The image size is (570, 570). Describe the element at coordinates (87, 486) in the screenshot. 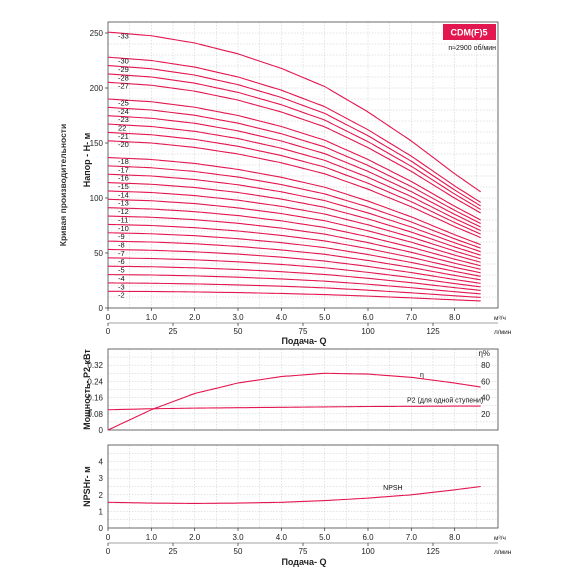

I see `npsh-ylabel: NPSHr- м` at that location.